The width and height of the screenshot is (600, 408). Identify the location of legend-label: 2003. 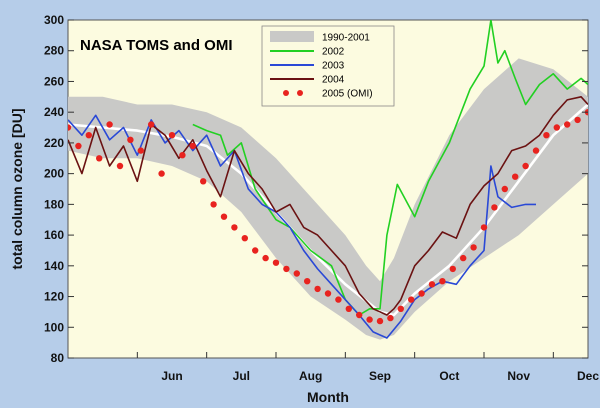
(333, 66).